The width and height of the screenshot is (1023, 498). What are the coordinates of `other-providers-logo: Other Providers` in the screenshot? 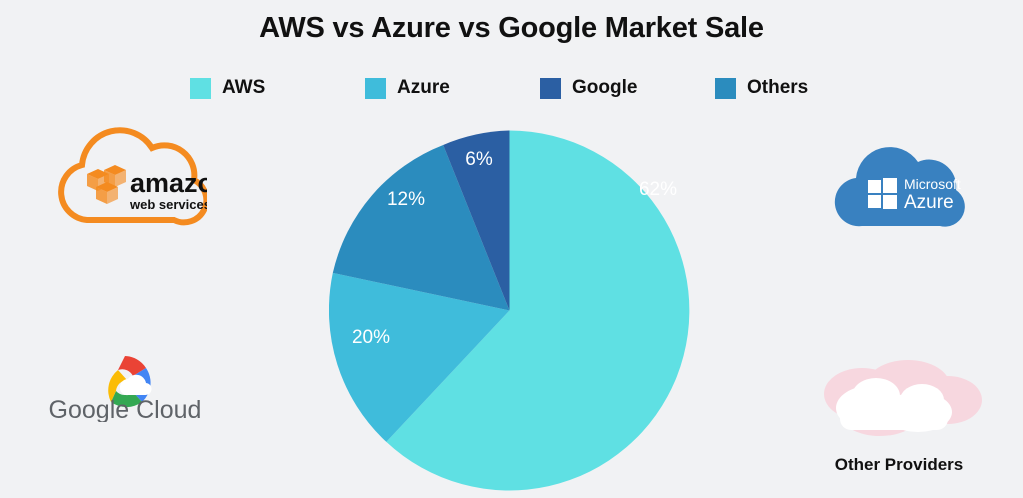 It's located at (899, 419).